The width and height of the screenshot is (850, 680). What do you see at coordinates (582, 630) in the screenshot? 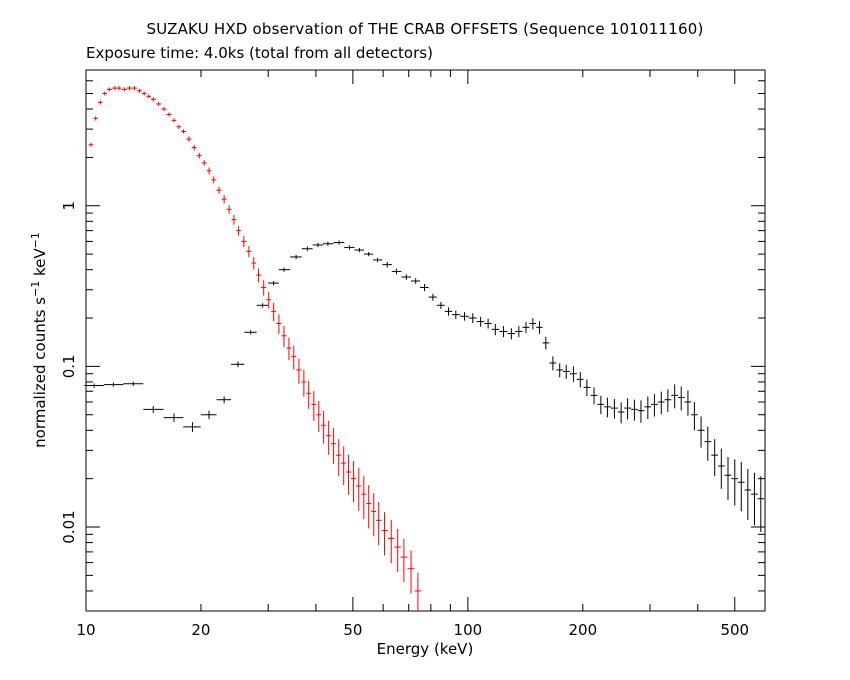
I see `x-tick-label: 200` at bounding box center [582, 630].